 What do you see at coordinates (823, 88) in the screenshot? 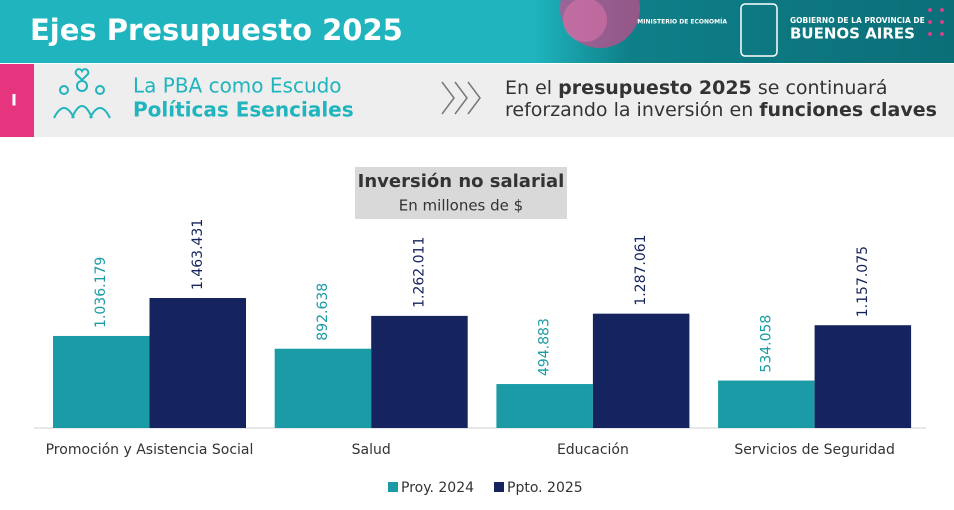
I see `text: se continuará` at bounding box center [823, 88].